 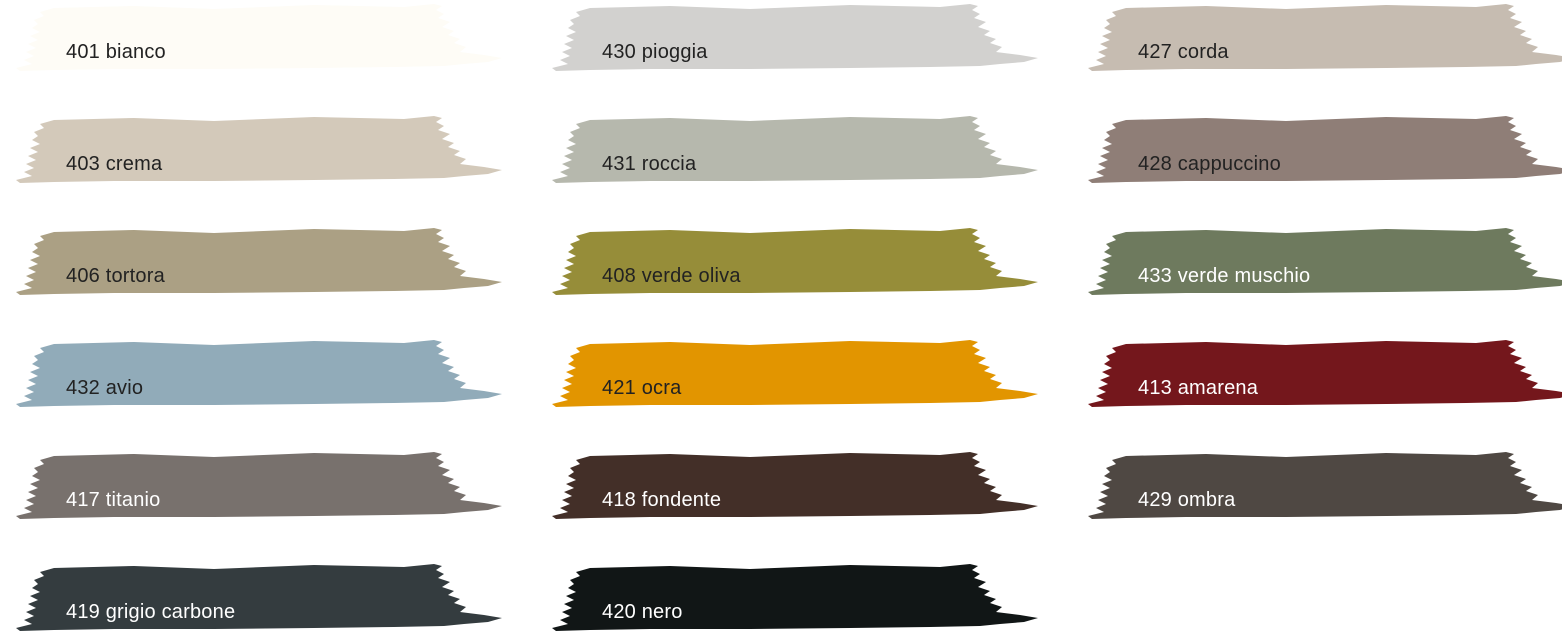 I want to click on swatch-label: 413 amarena, so click(x=1198, y=388).